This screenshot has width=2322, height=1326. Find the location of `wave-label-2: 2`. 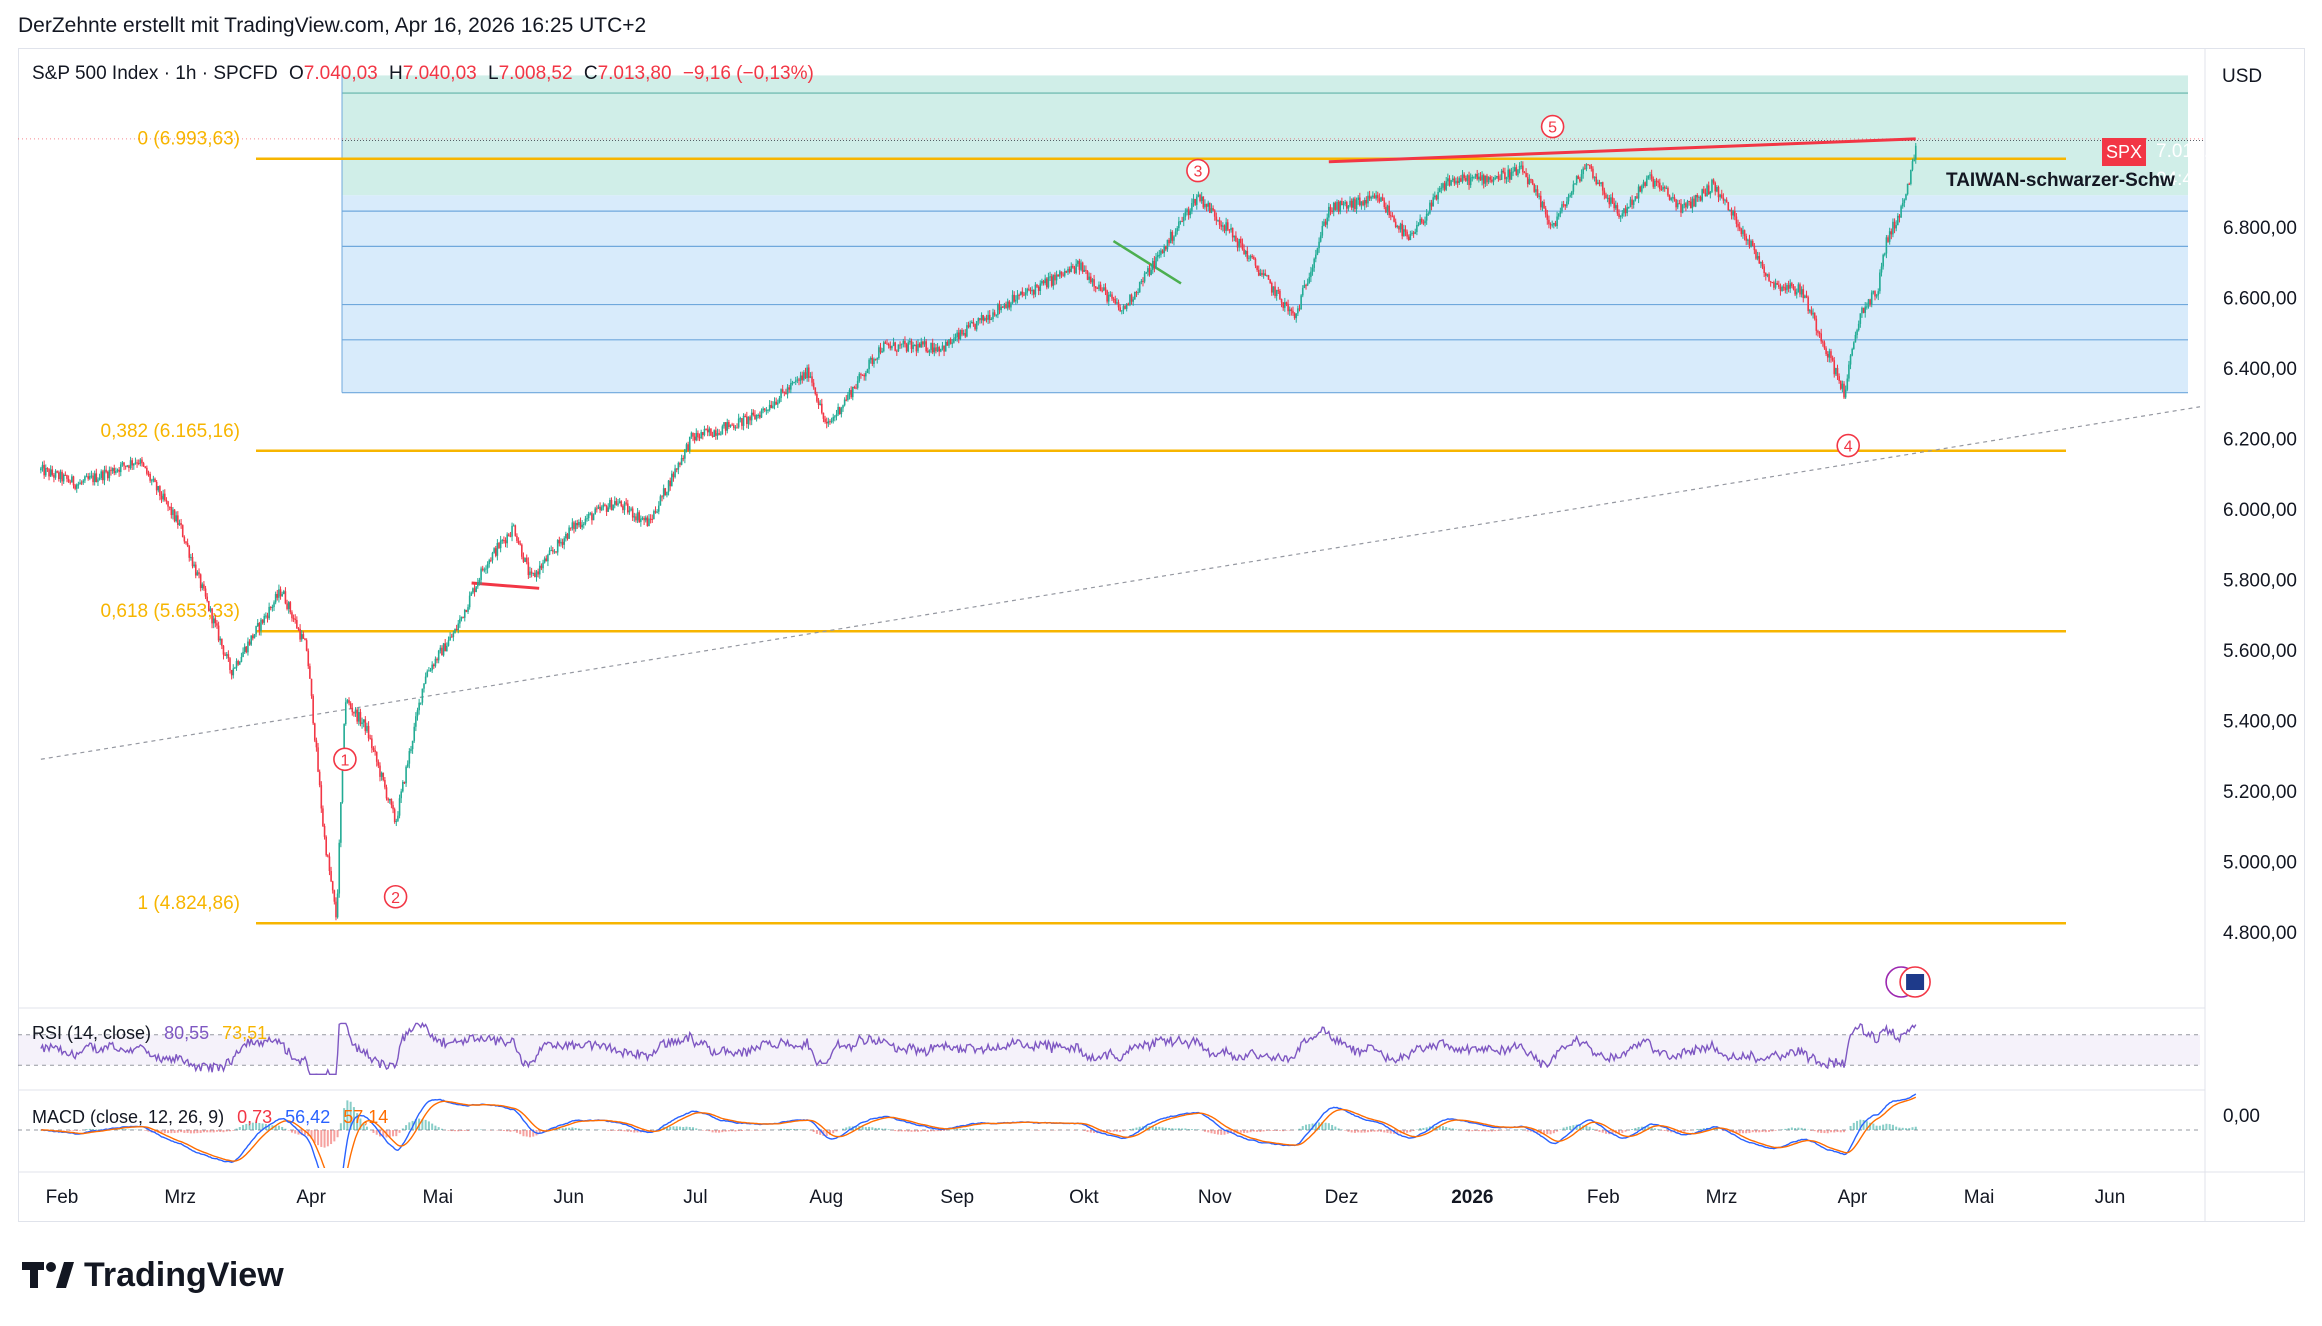

wave-label-2: 2 is located at coordinates (395, 898).